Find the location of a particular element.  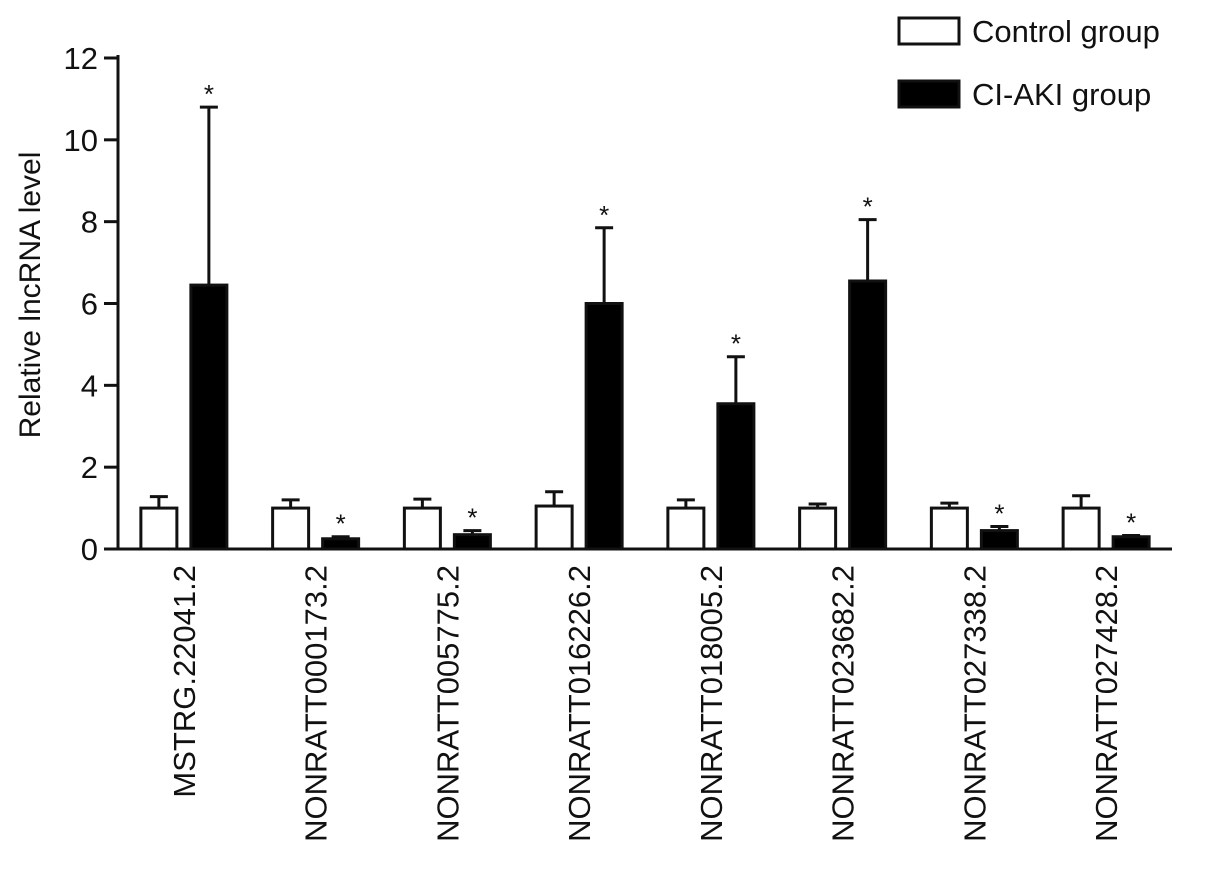

y-tick-label: 12 is located at coordinates (81, 58).